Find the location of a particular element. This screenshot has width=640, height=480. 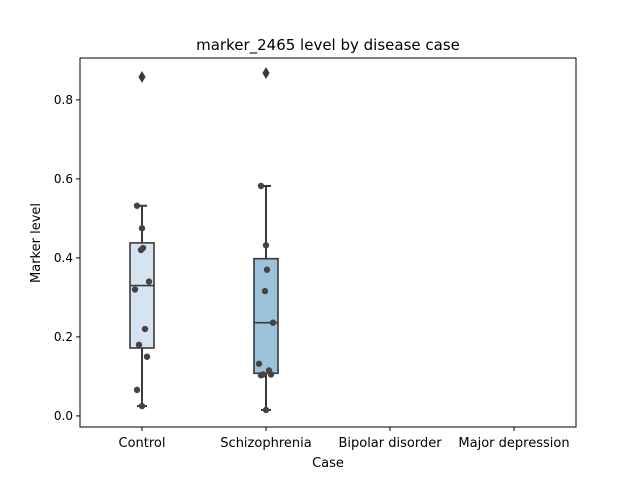

y-tick-label: 0.4 is located at coordinates (63, 258).